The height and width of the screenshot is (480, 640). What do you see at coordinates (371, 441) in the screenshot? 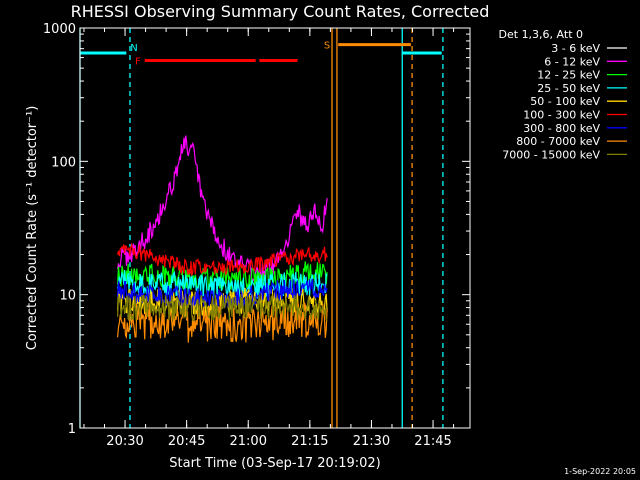
I see `x-tick-label-4: 21:30` at bounding box center [371, 441].